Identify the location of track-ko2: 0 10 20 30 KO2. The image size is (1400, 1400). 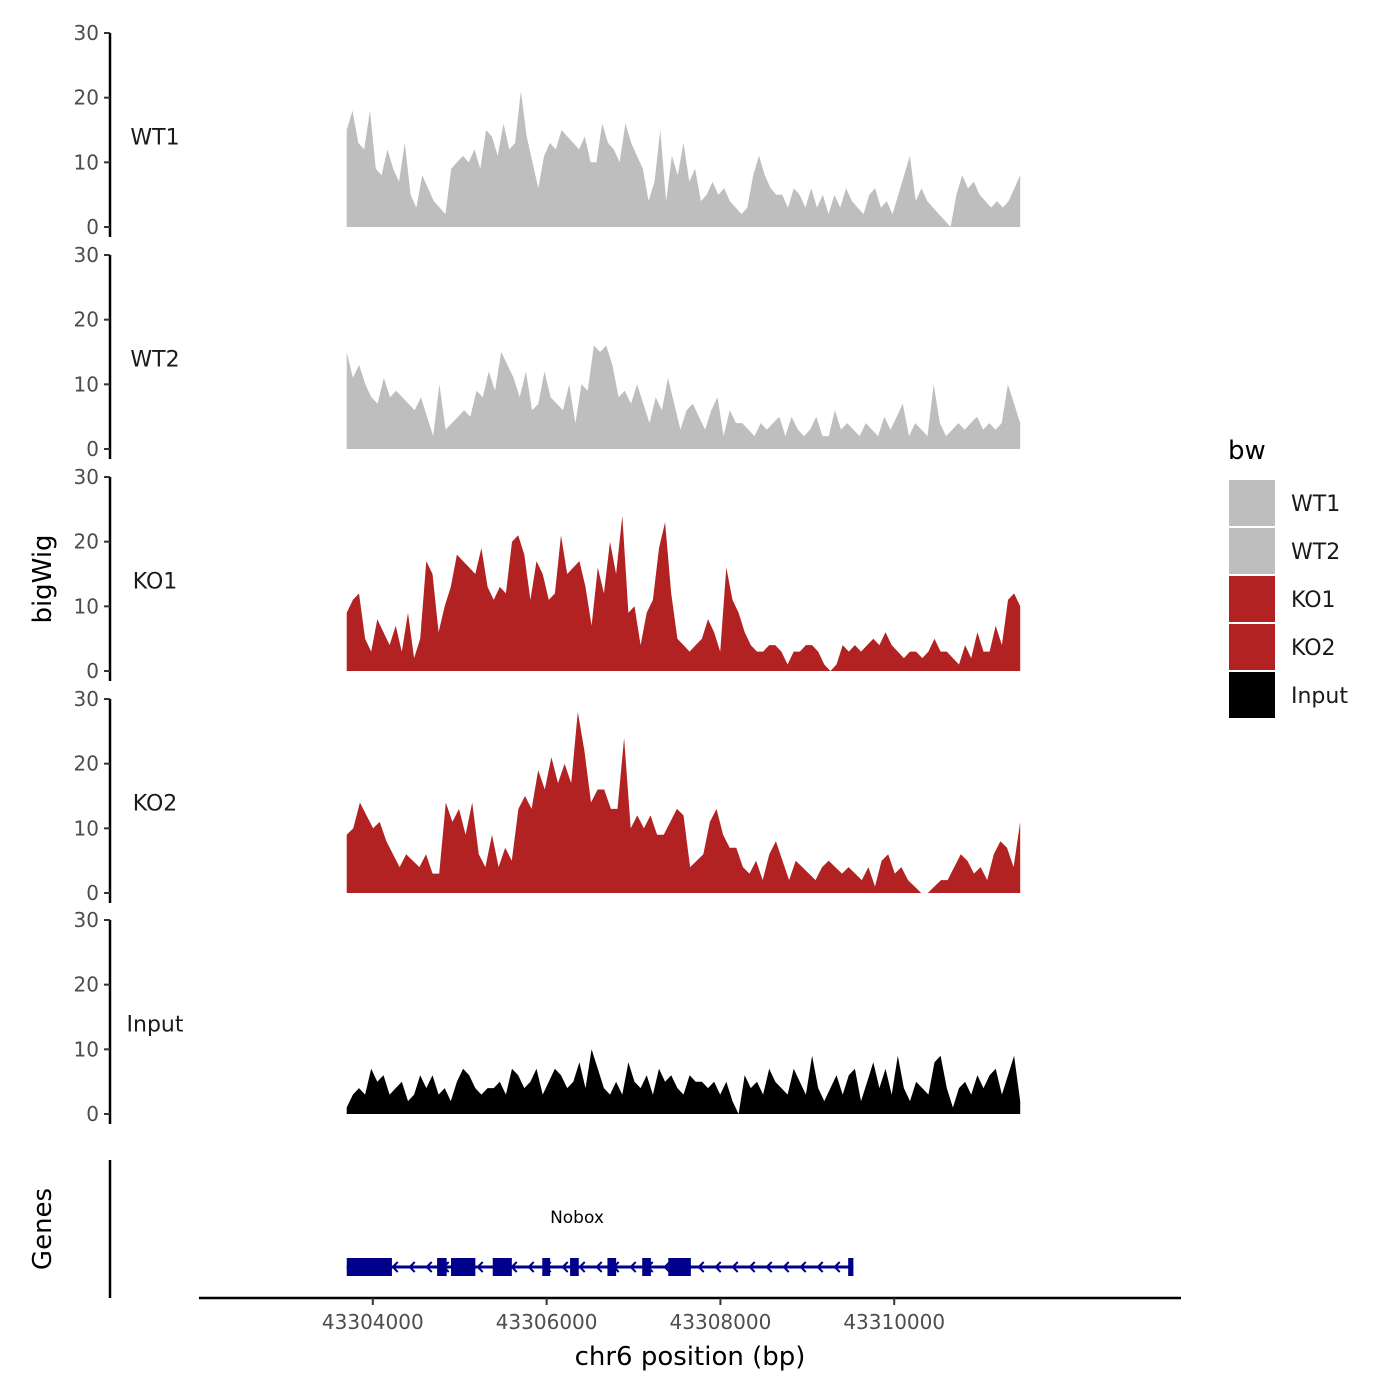
(547, 796).